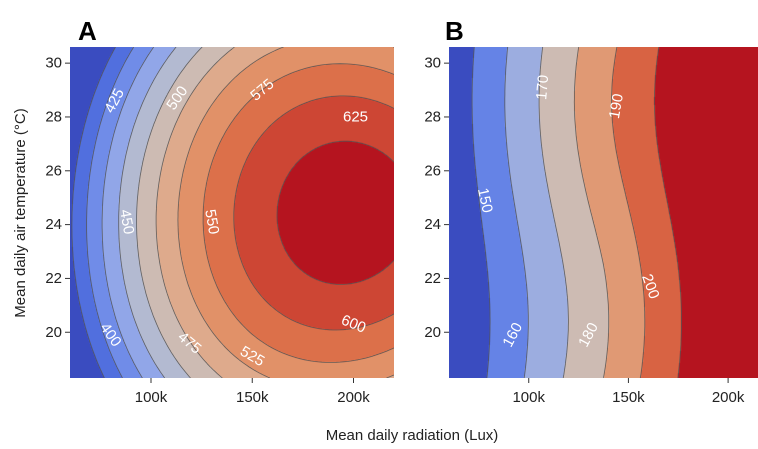 This screenshot has width=758, height=449. I want to click on panel-b-x-axis: 100k 150k 200k, so click(628, 392).